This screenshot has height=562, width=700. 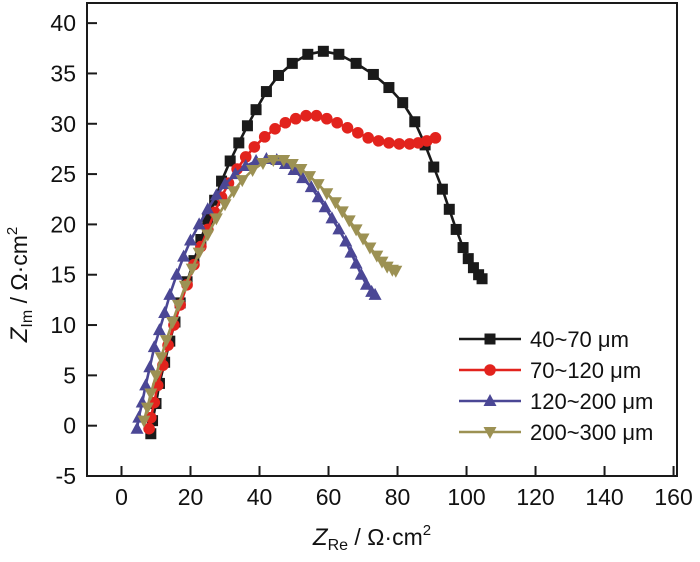 I want to click on y-tick-label: 0, so click(x=69, y=426).